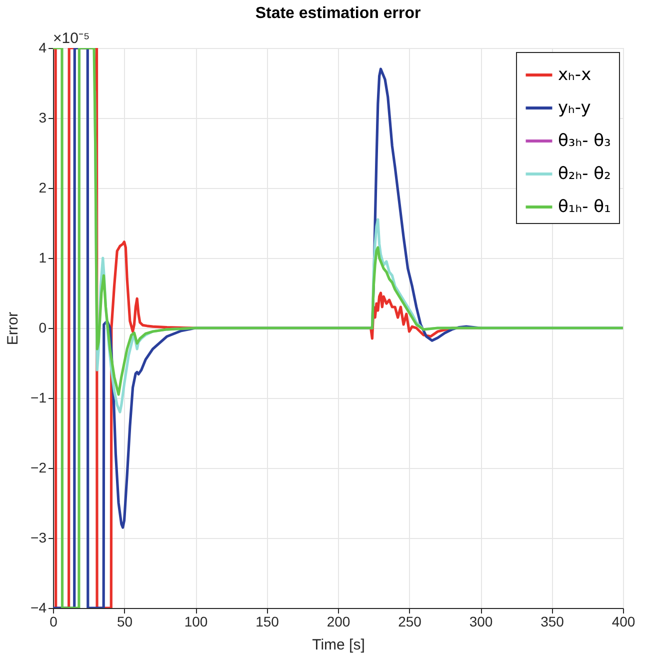 The image size is (652, 654). I want to click on y-axis-title: Error, so click(13, 329).